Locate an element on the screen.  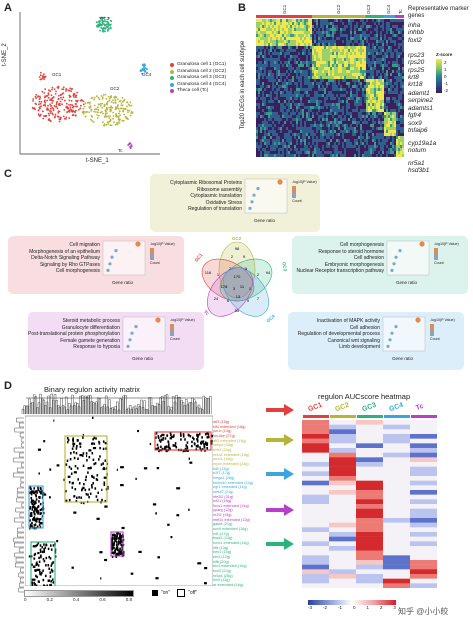
marker-gene: serpine2 is located at coordinates (420, 101).